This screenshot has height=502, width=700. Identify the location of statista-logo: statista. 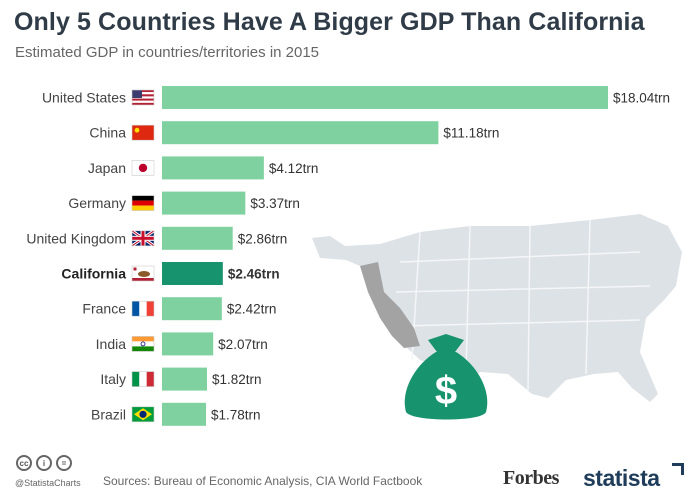
(621, 478).